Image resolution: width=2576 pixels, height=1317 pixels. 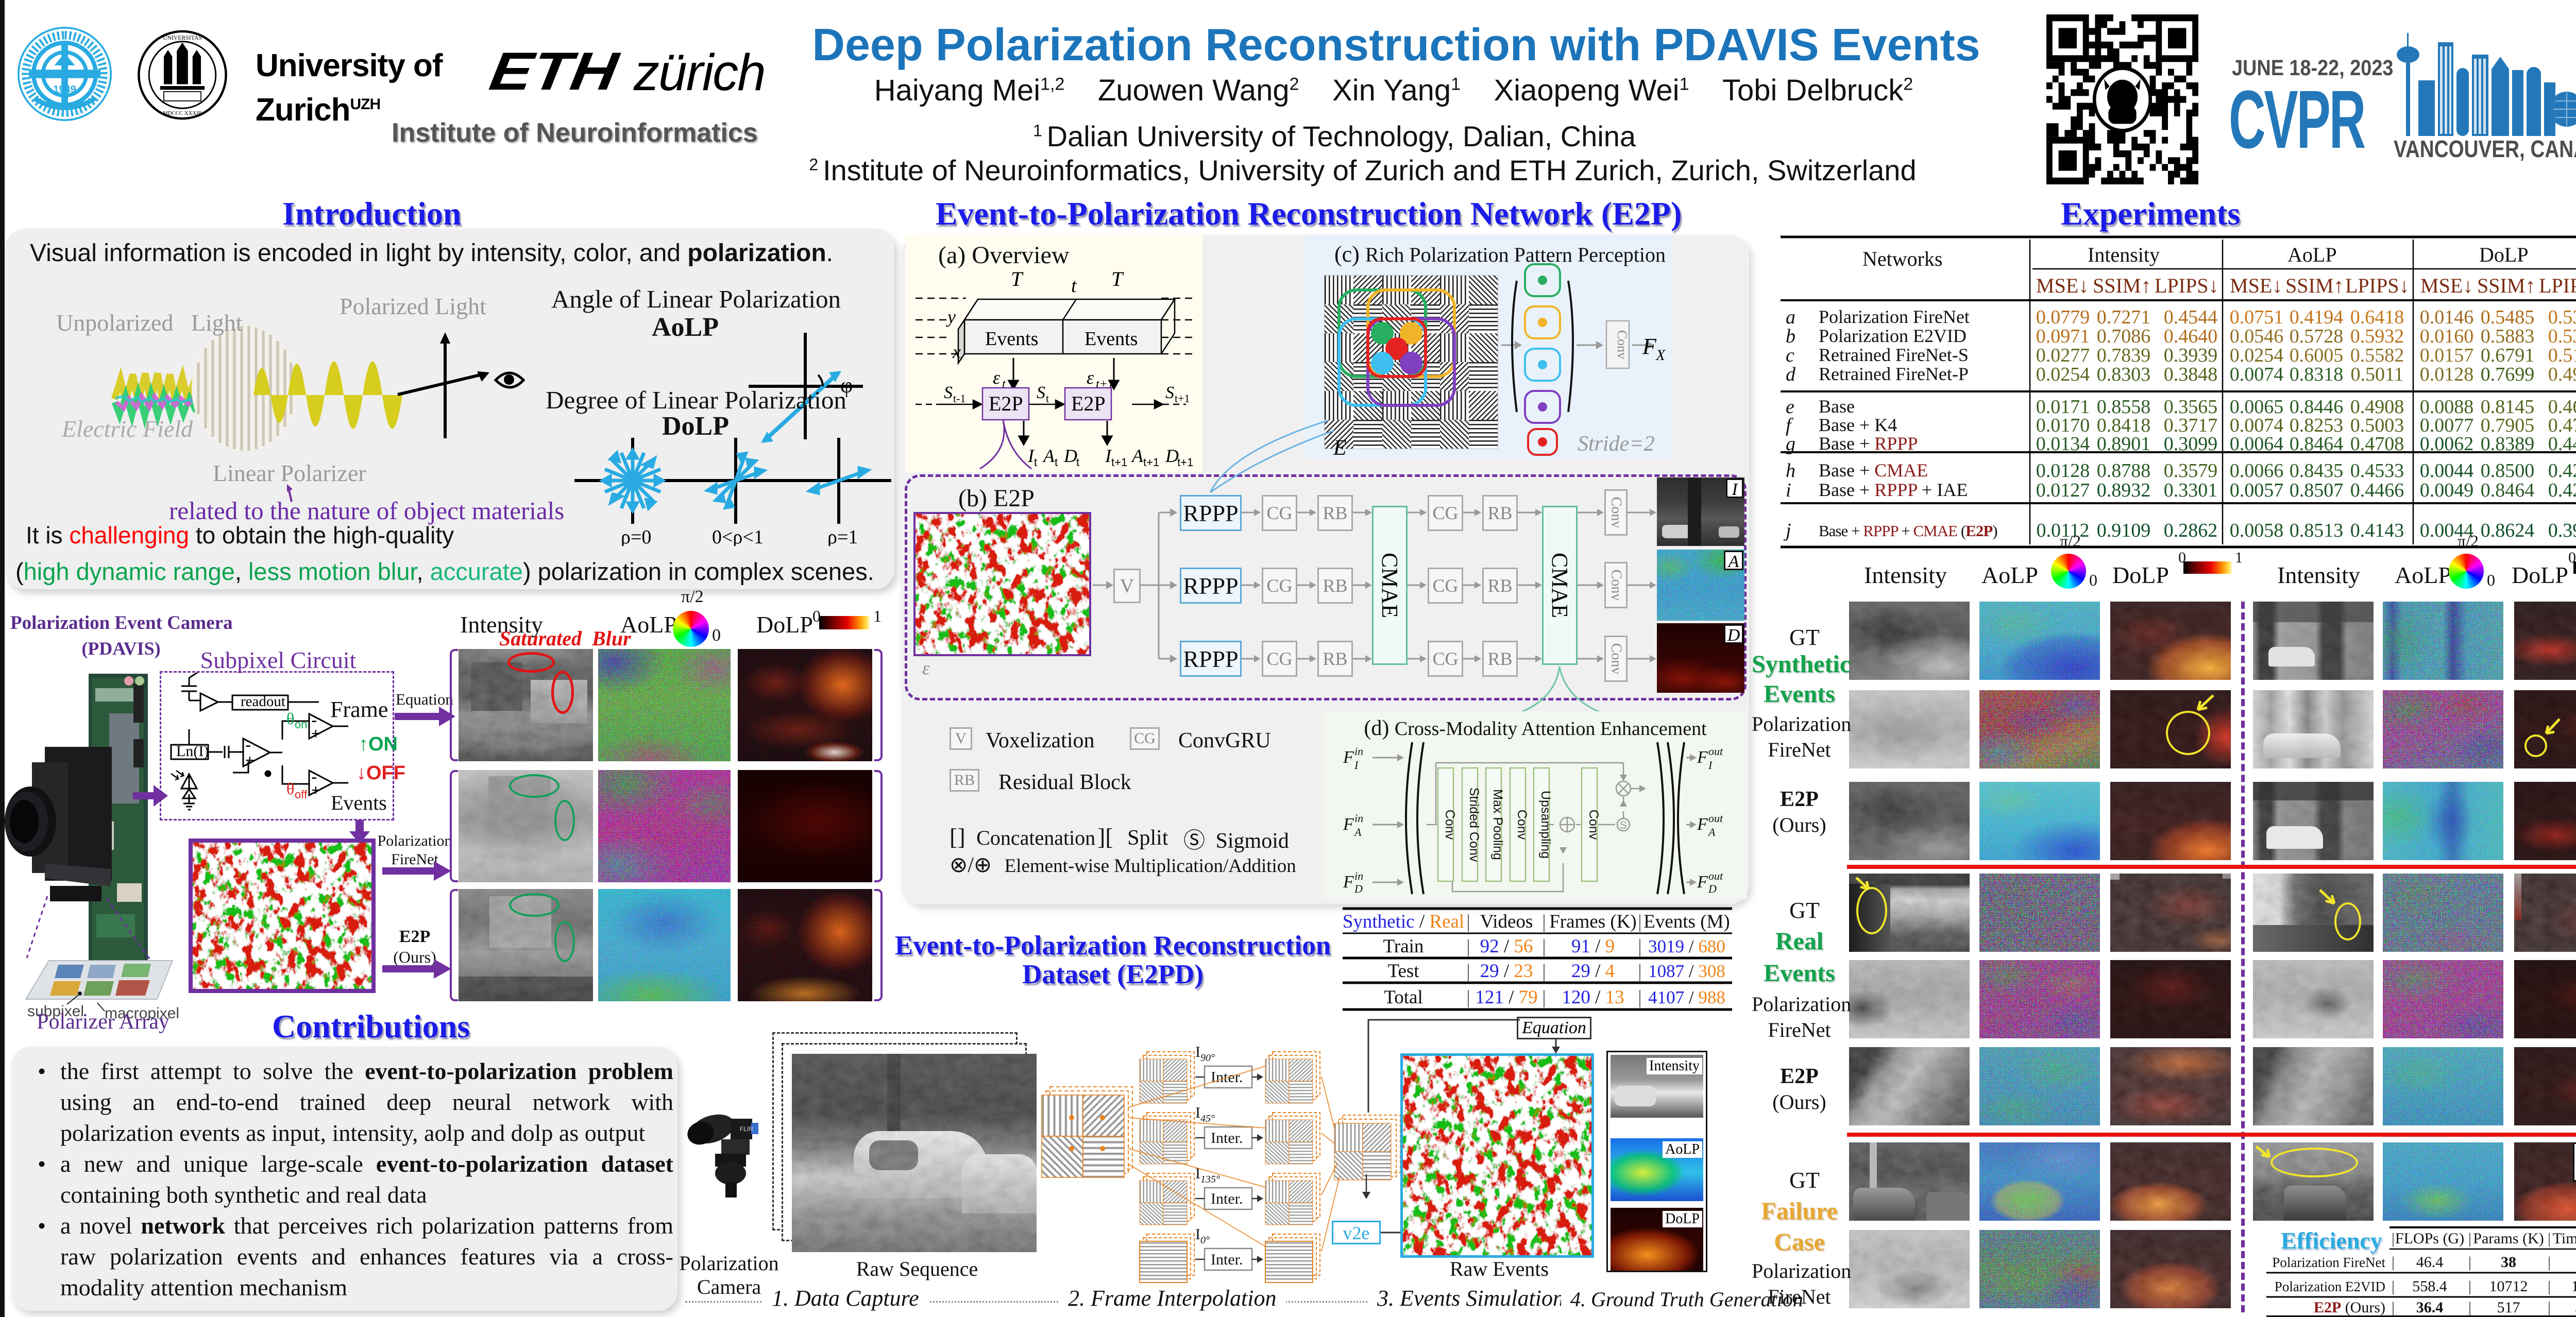 I want to click on svg-text: Upsampling, so click(x=1545, y=825).